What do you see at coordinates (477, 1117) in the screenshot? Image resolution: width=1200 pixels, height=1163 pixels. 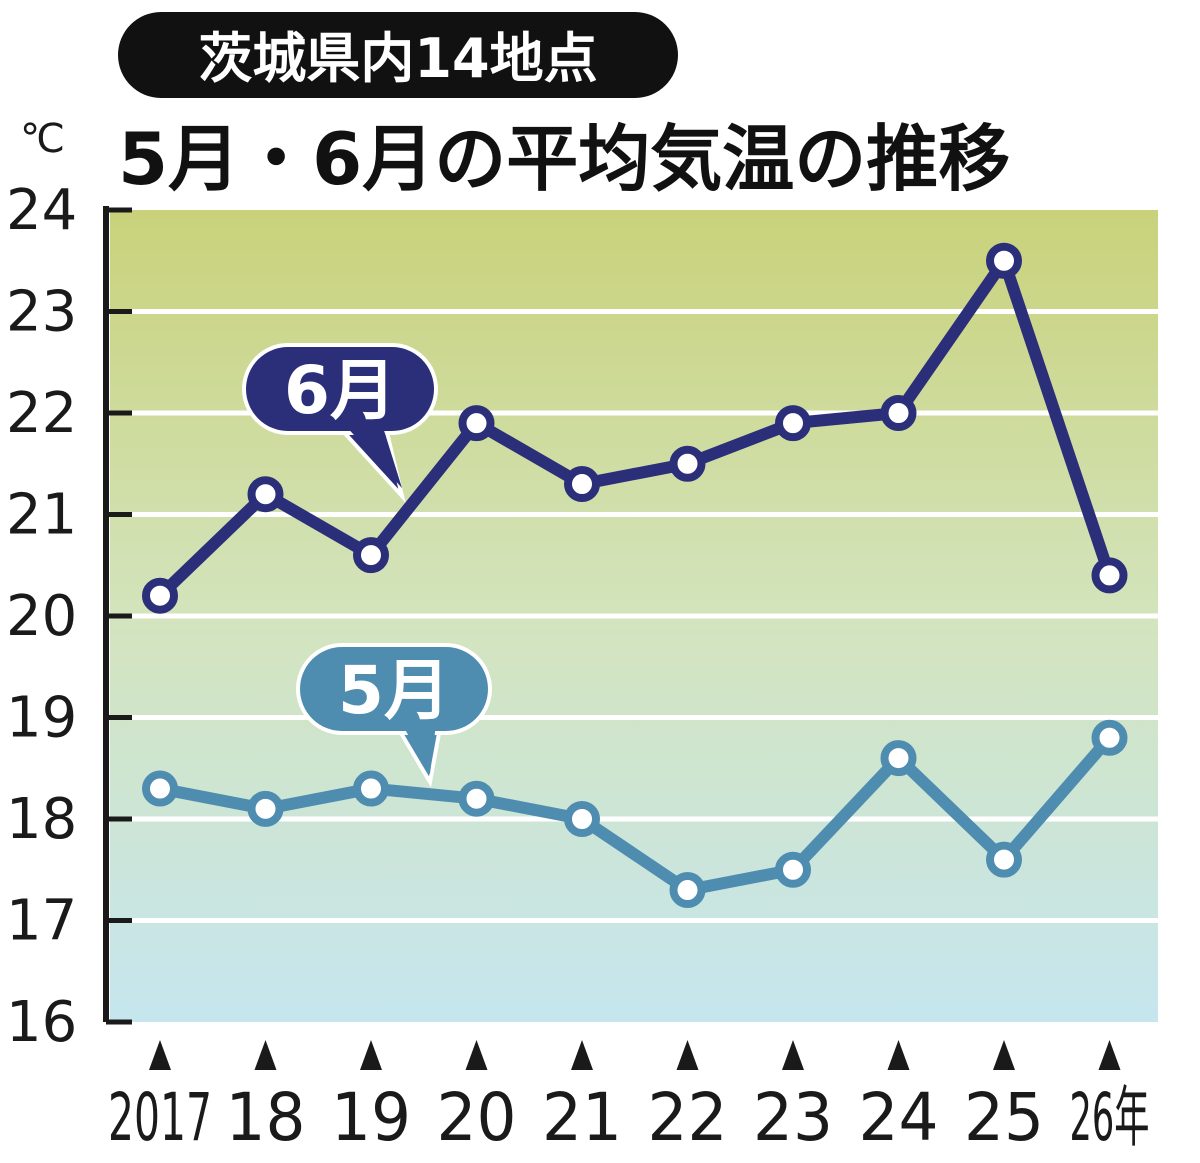 I see `x-tick-label: 20` at bounding box center [477, 1117].